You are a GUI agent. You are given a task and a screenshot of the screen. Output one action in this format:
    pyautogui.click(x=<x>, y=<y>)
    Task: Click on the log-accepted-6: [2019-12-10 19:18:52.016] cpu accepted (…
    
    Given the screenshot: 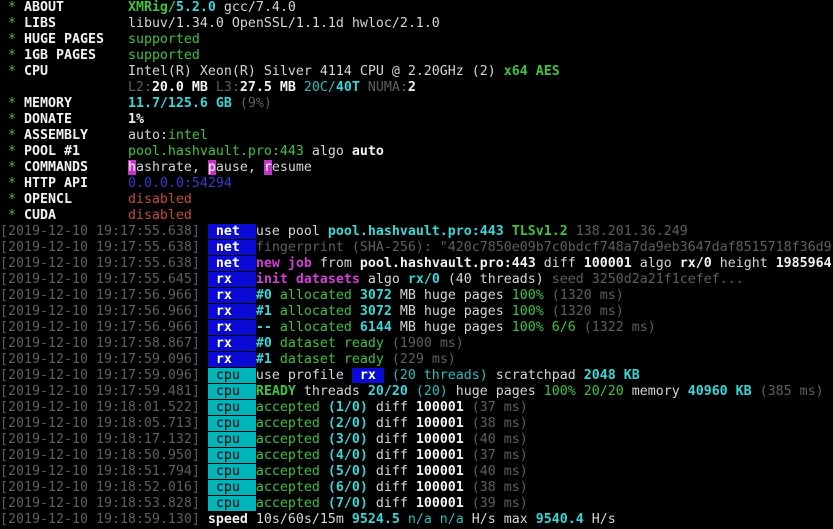 What is the action you would take?
    pyautogui.click(x=416, y=488)
    